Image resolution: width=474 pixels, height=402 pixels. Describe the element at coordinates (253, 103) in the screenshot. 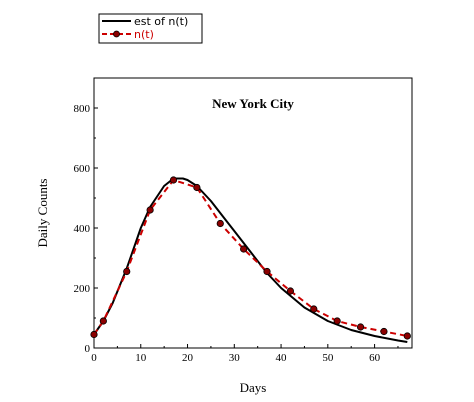

I see `chart-title: New York City` at that location.